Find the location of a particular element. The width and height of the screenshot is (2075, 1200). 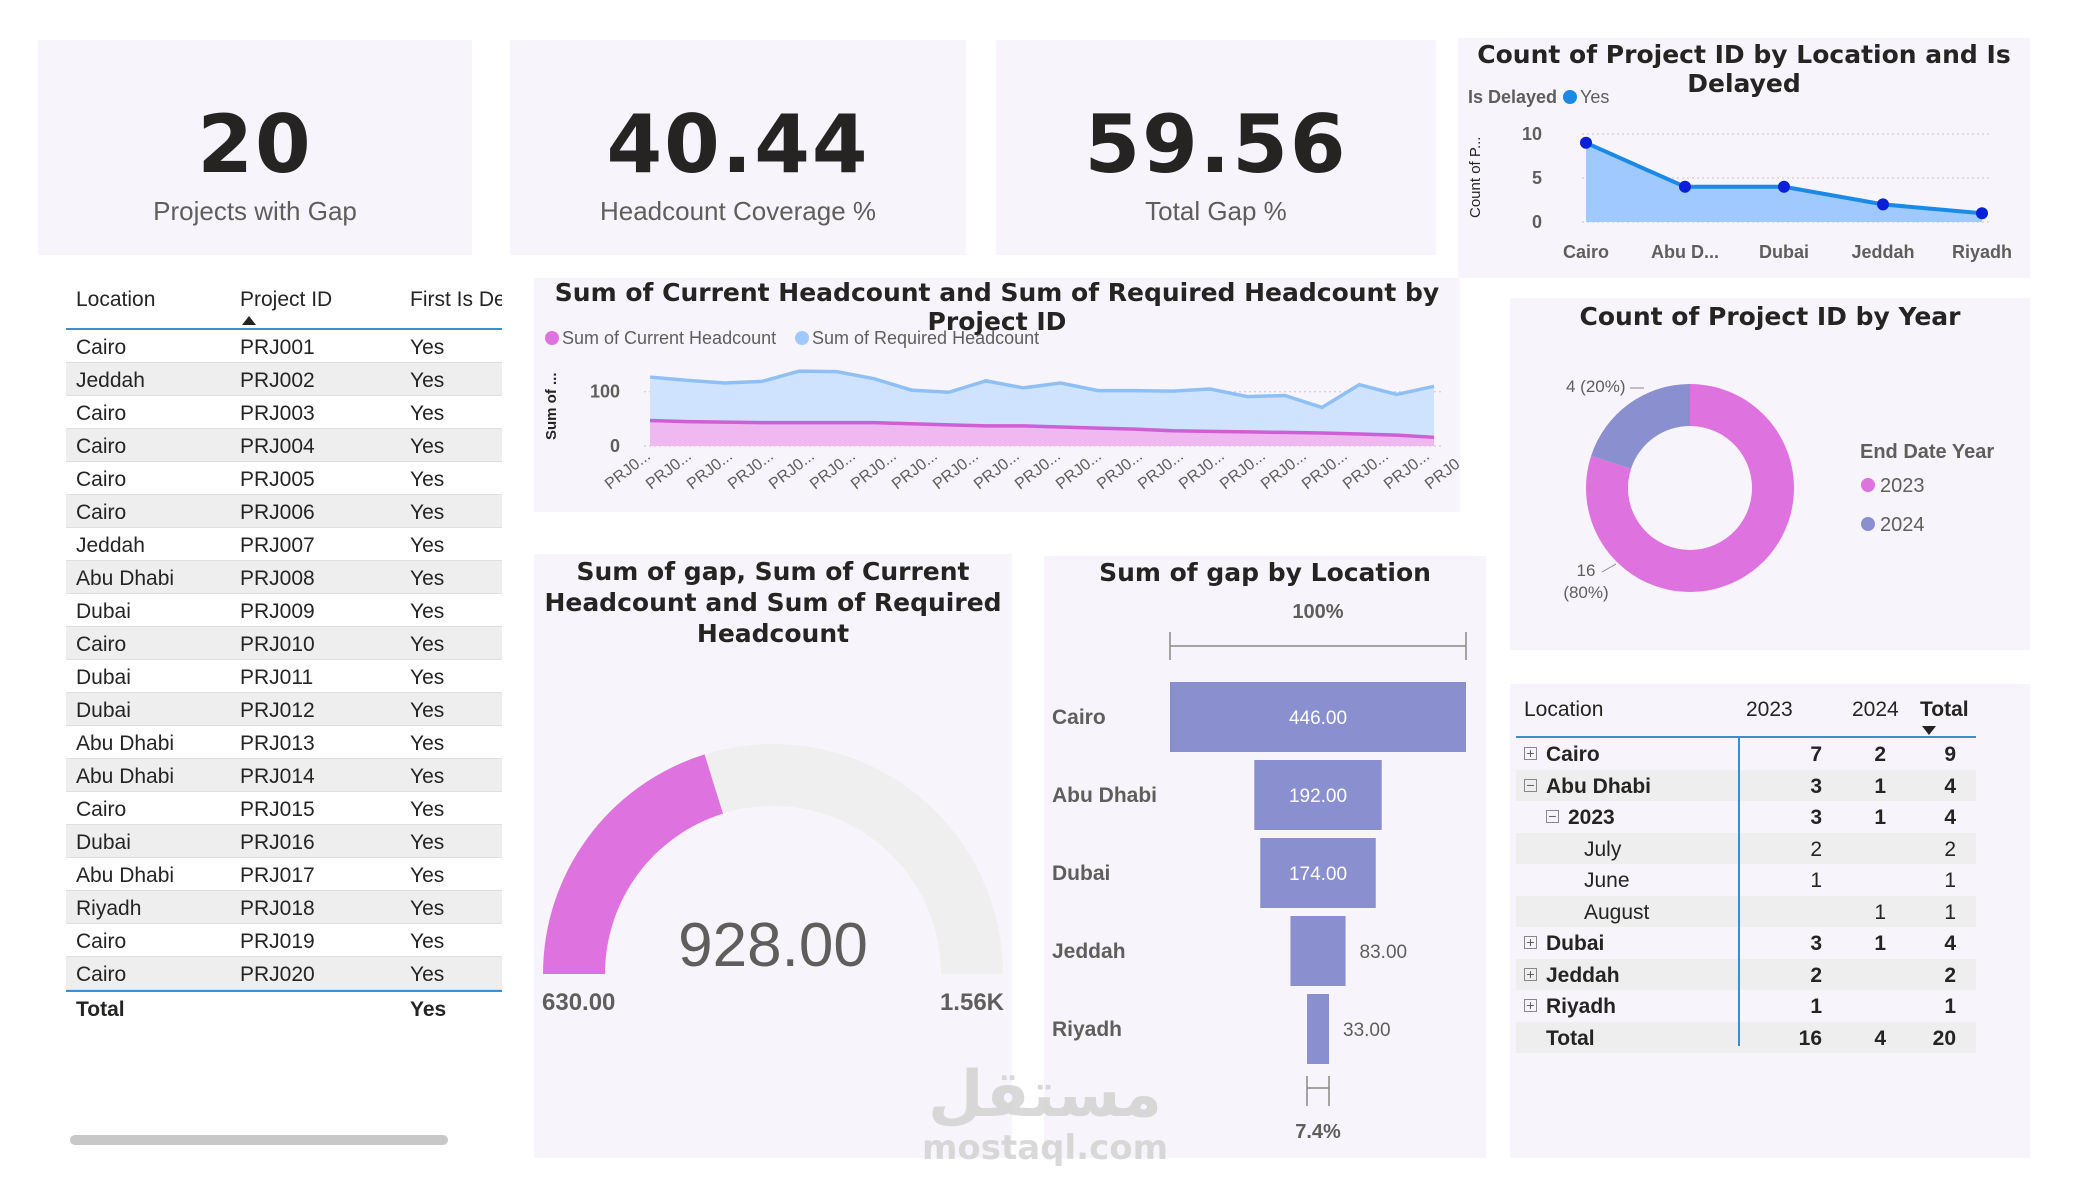

matrix-row-label: August is located at coordinates (1617, 912).